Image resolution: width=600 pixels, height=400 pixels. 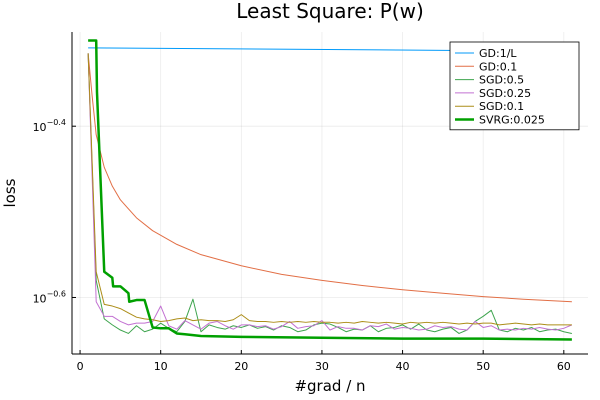 I want to click on x-tick-label: 60, so click(x=564, y=366).